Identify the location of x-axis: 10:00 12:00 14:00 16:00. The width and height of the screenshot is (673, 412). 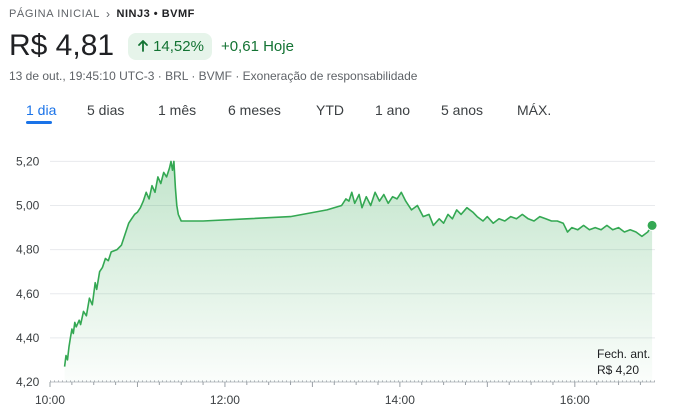
(345, 394).